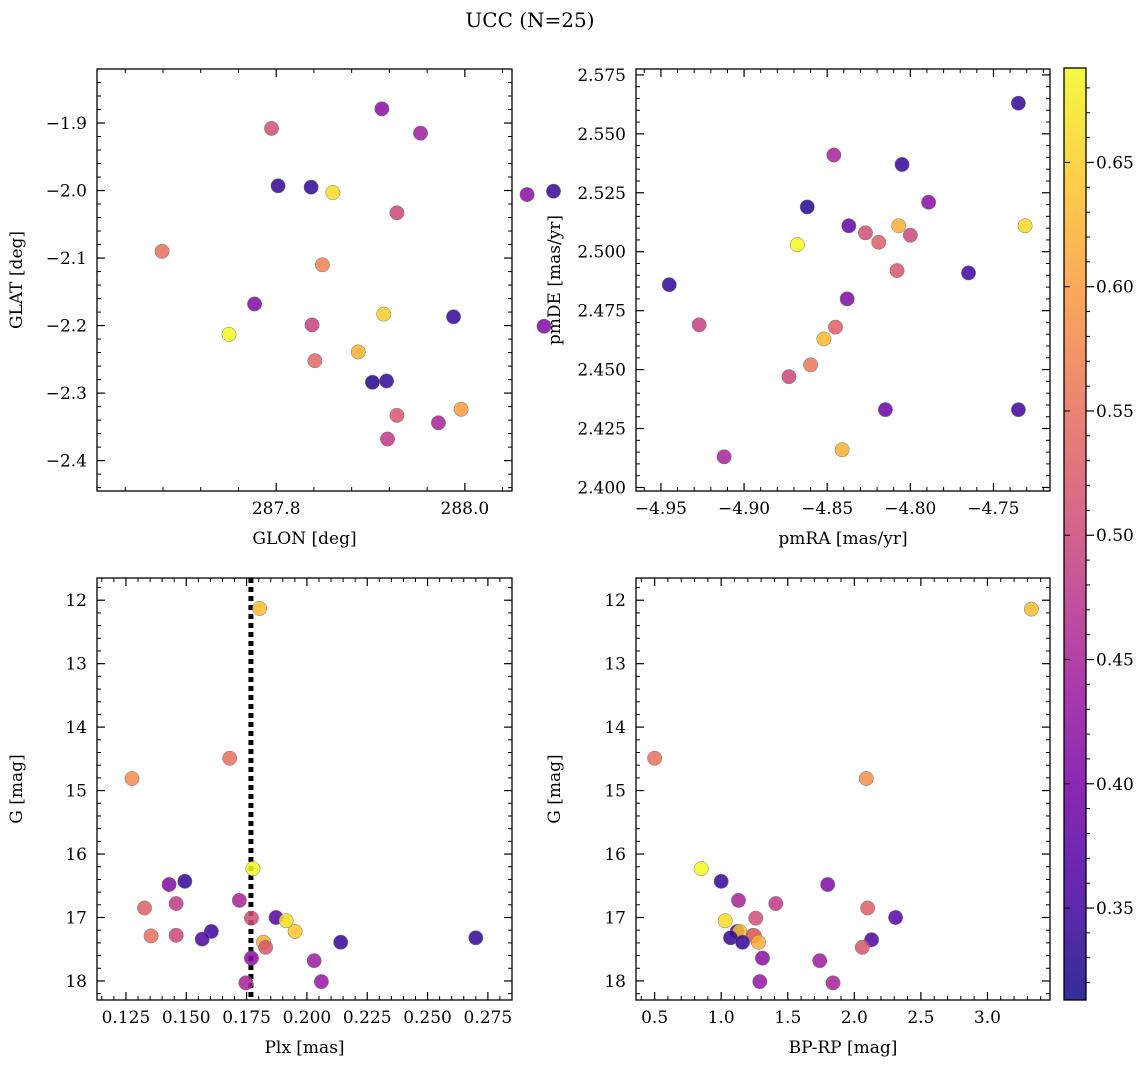 The height and width of the screenshot is (1068, 1148). Describe the element at coordinates (827, 509) in the screenshot. I see `x-tick-label: −4.85` at that location.